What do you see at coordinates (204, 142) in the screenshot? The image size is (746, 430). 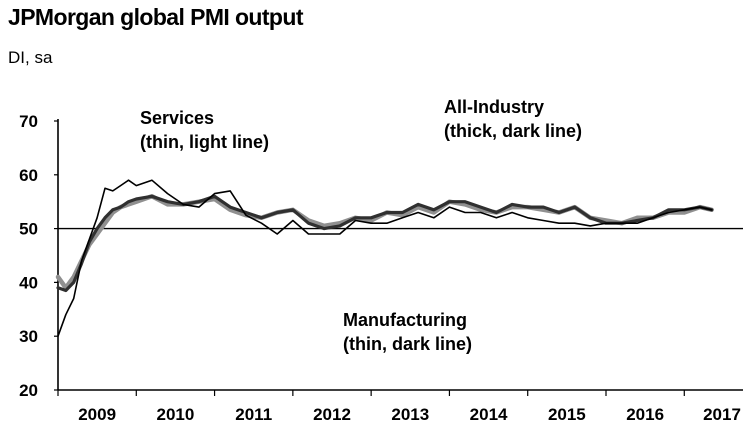 I see `annotation-services-line: (thin, light line)` at bounding box center [204, 142].